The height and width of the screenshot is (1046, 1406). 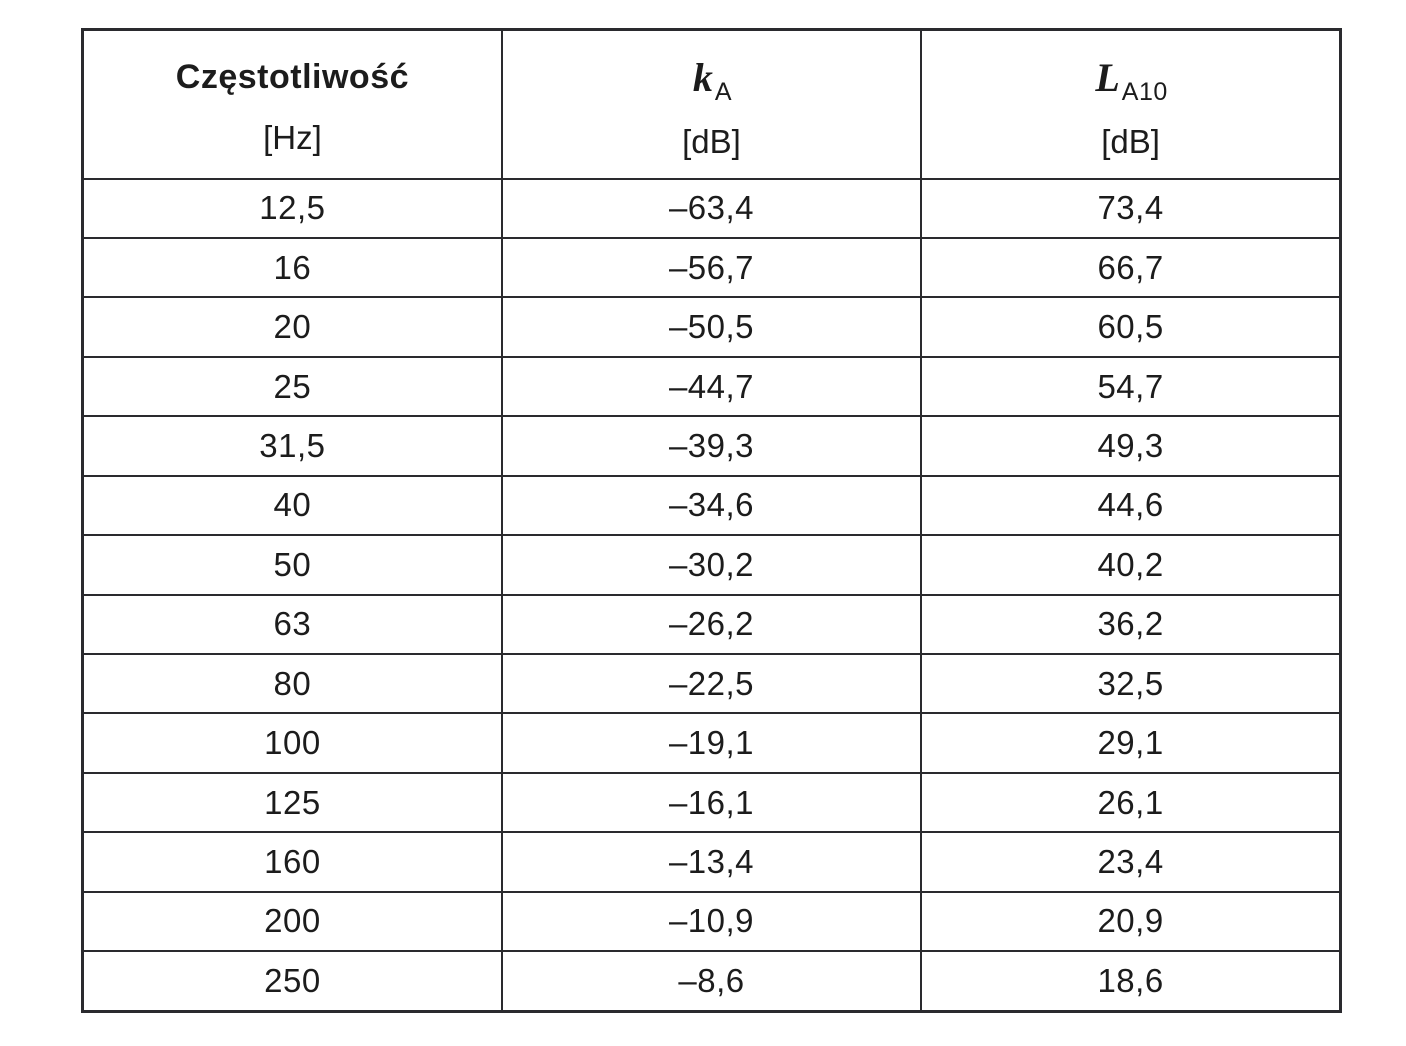 I want to click on frequency-header-unit: [Hz], so click(x=292, y=137).